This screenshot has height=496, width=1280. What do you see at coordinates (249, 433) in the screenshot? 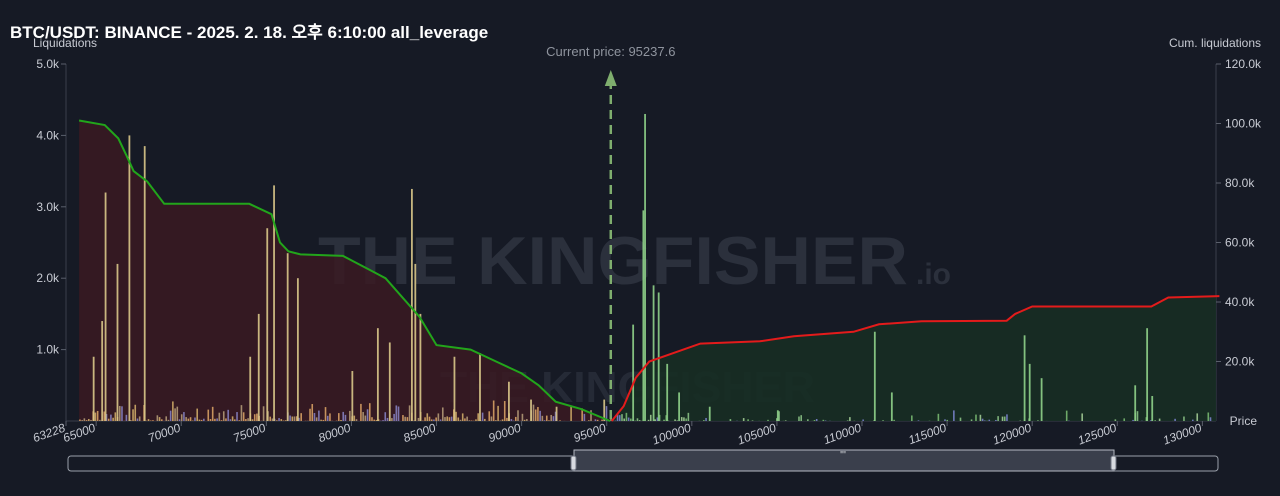
I see `x-tick-label: 75000` at bounding box center [249, 433].